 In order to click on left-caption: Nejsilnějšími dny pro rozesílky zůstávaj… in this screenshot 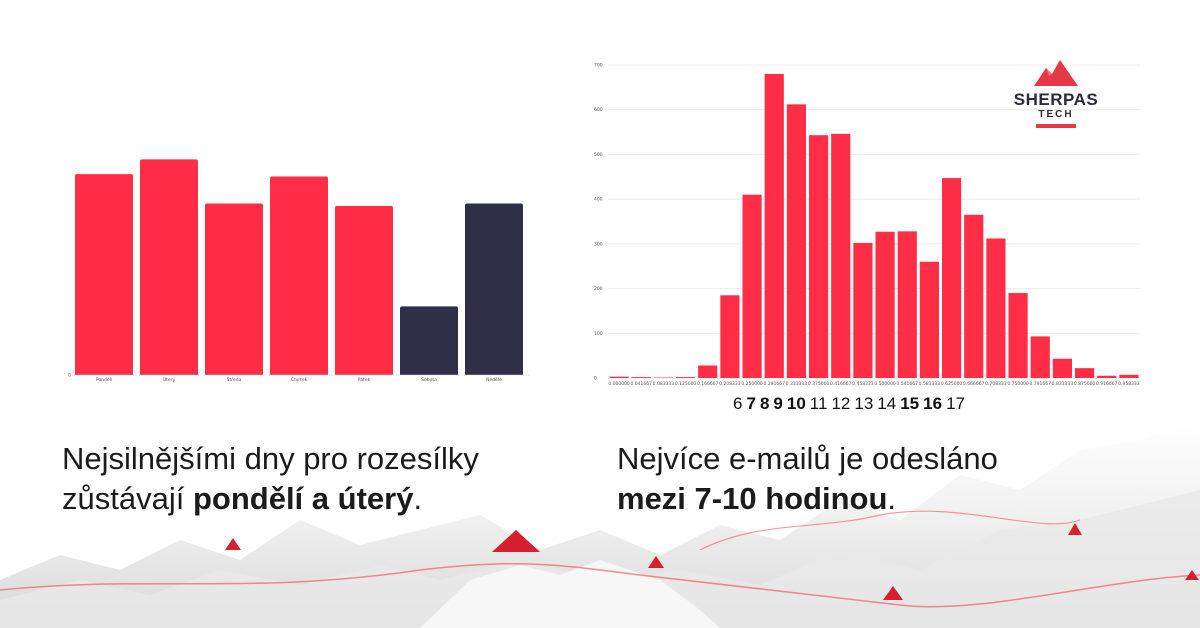, I will do `click(322, 479)`.